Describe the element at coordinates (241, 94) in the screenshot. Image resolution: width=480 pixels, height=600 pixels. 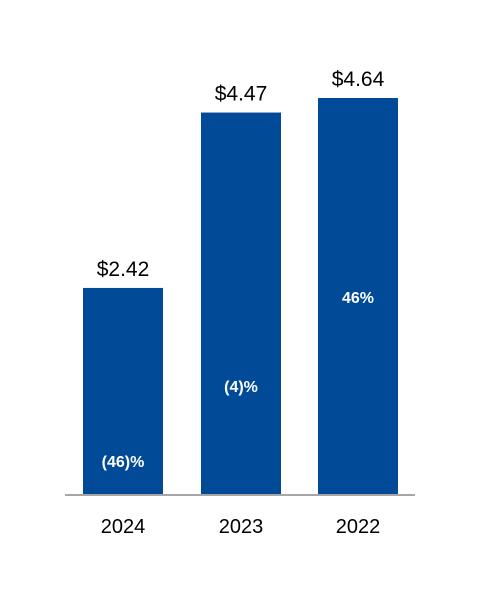
I see `value-label-2023: $4.47` at that location.